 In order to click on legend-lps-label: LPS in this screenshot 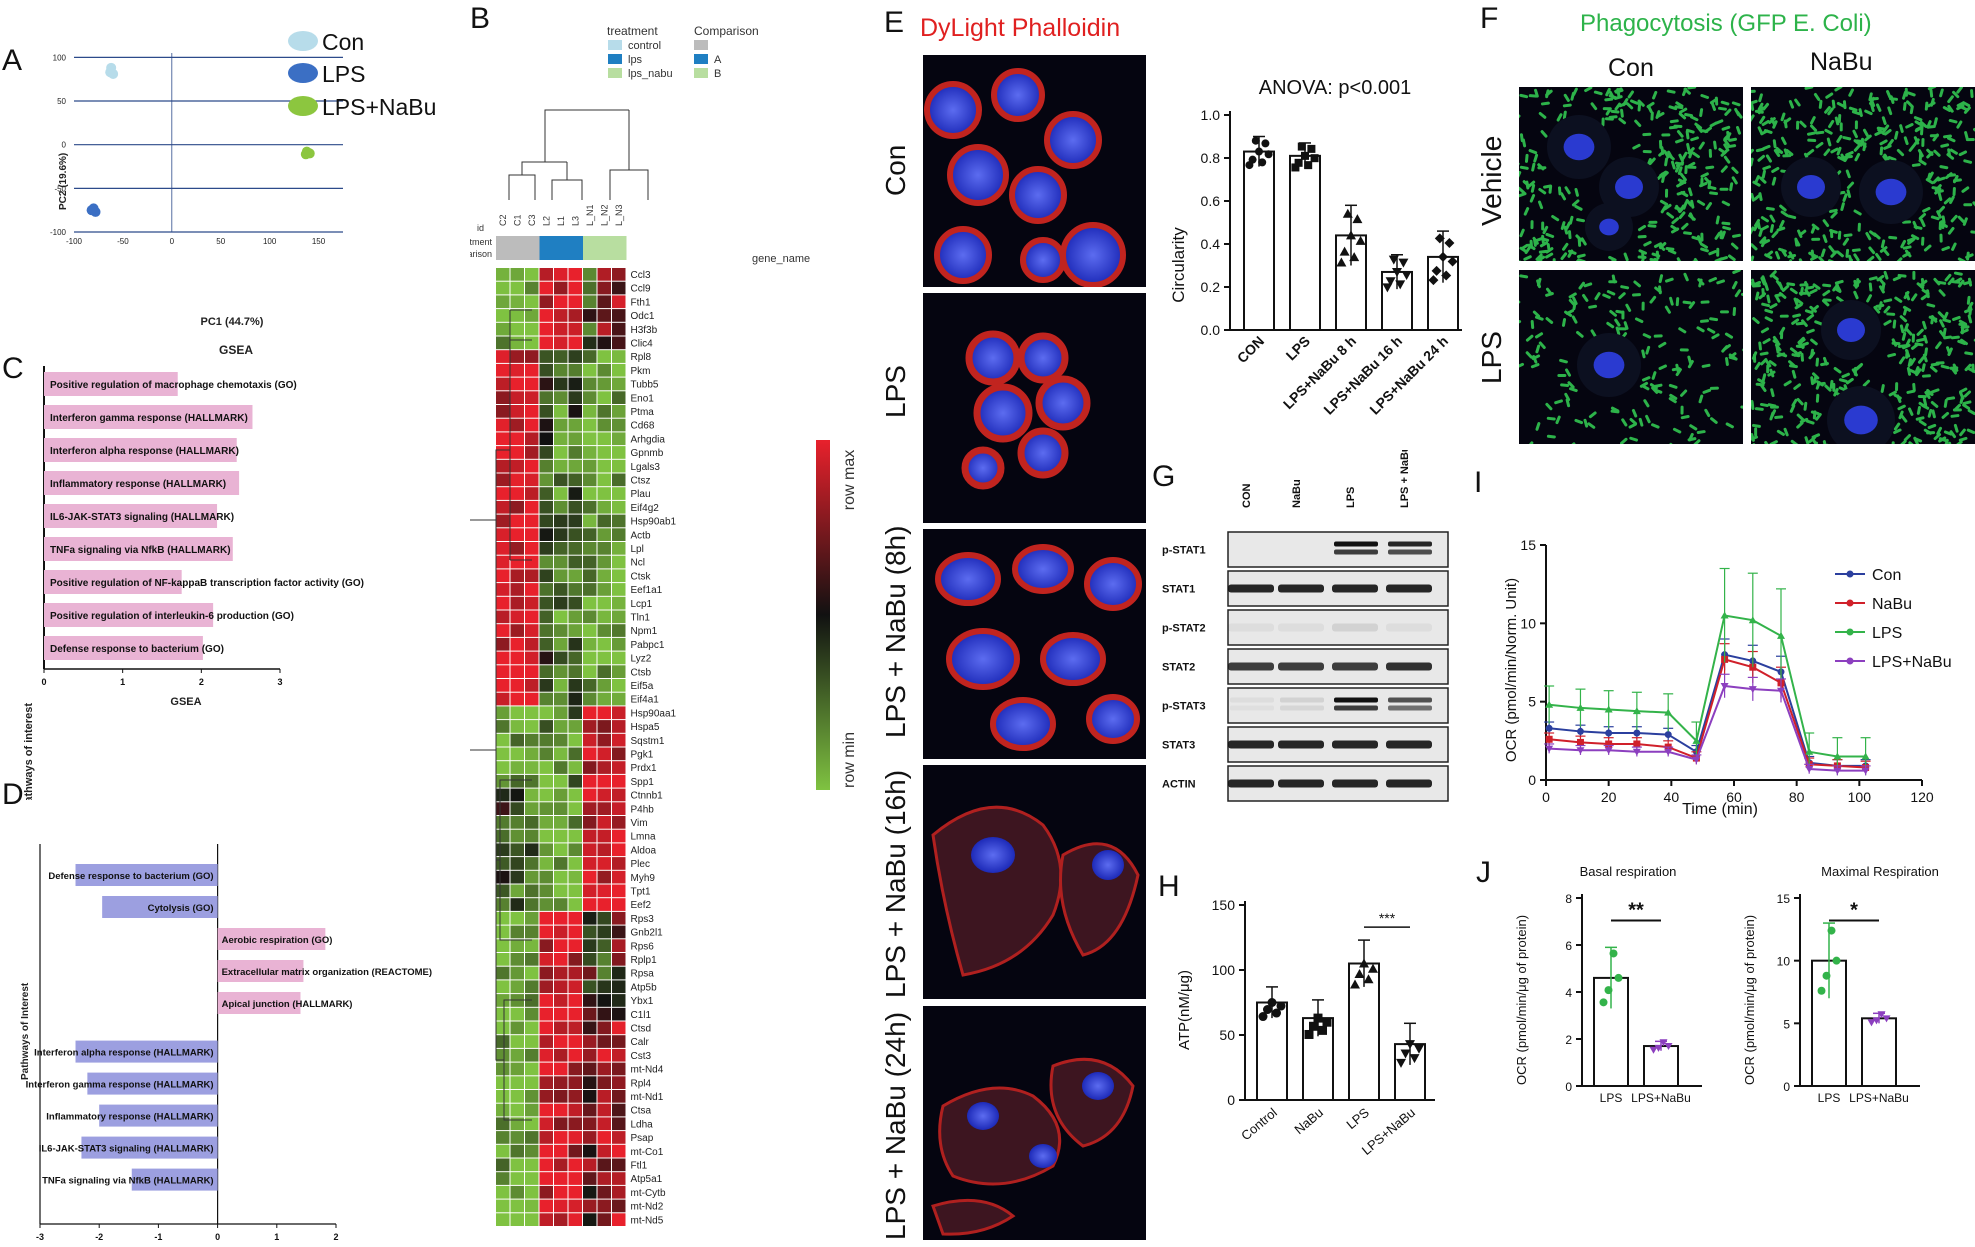, I will do `click(343, 74)`.